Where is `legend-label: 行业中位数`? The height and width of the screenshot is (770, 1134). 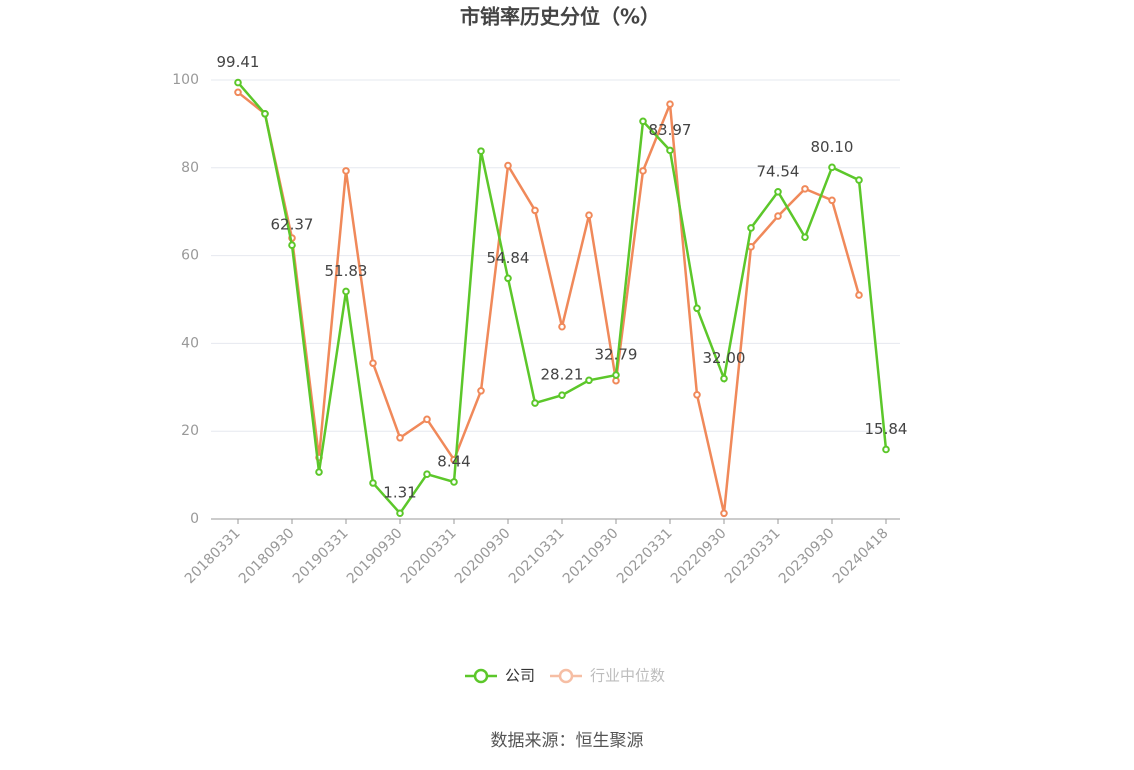 legend-label: 行业中位数 is located at coordinates (627, 676).